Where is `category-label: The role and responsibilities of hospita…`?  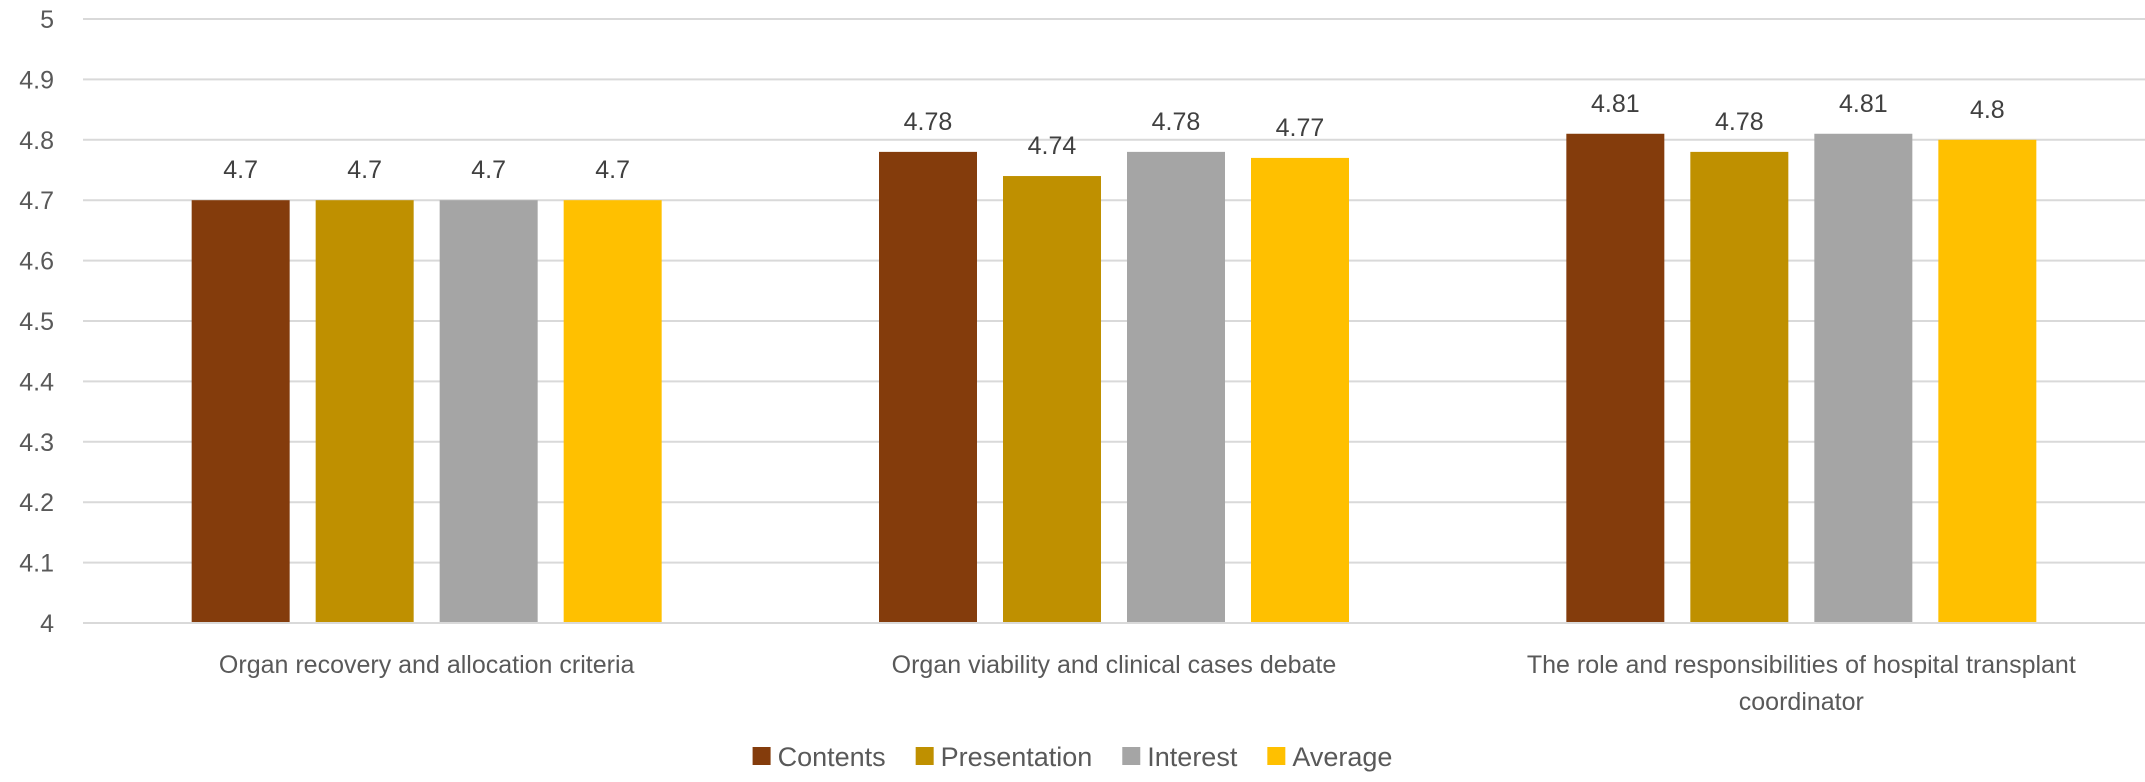 category-label: The role and responsibilities of hospita… is located at coordinates (1801, 665).